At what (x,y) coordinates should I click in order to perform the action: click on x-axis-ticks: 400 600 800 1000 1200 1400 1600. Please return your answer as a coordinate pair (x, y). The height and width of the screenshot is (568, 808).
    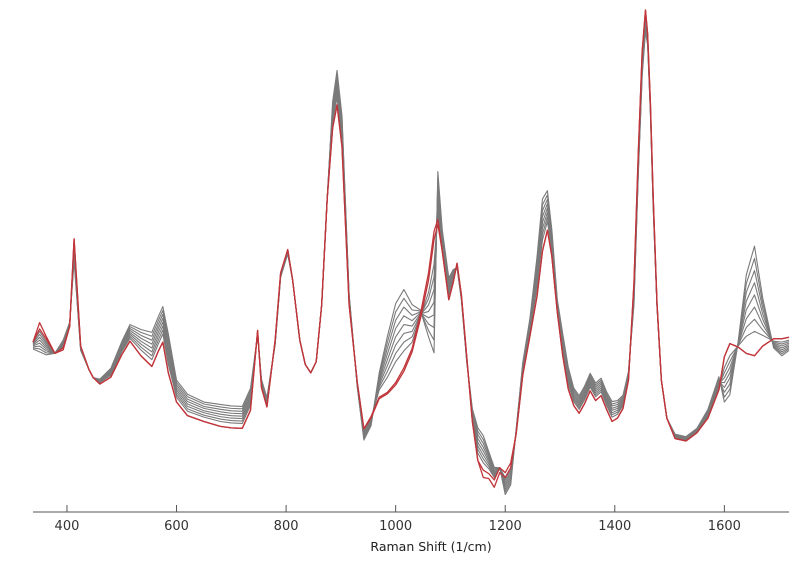
    Looking at the image, I should click on (398, 519).